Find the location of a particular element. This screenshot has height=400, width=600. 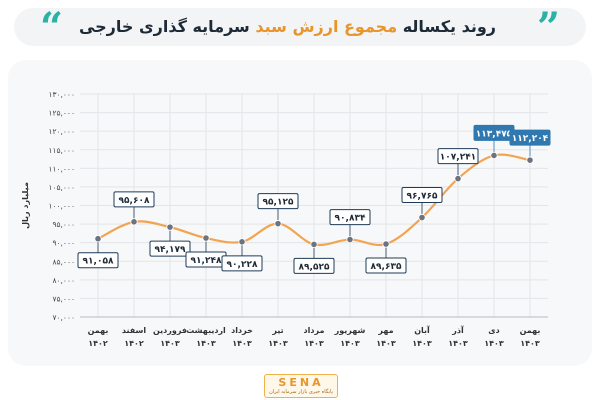

data-label-text: ۹۱,۲۴۸ is located at coordinates (206, 261).